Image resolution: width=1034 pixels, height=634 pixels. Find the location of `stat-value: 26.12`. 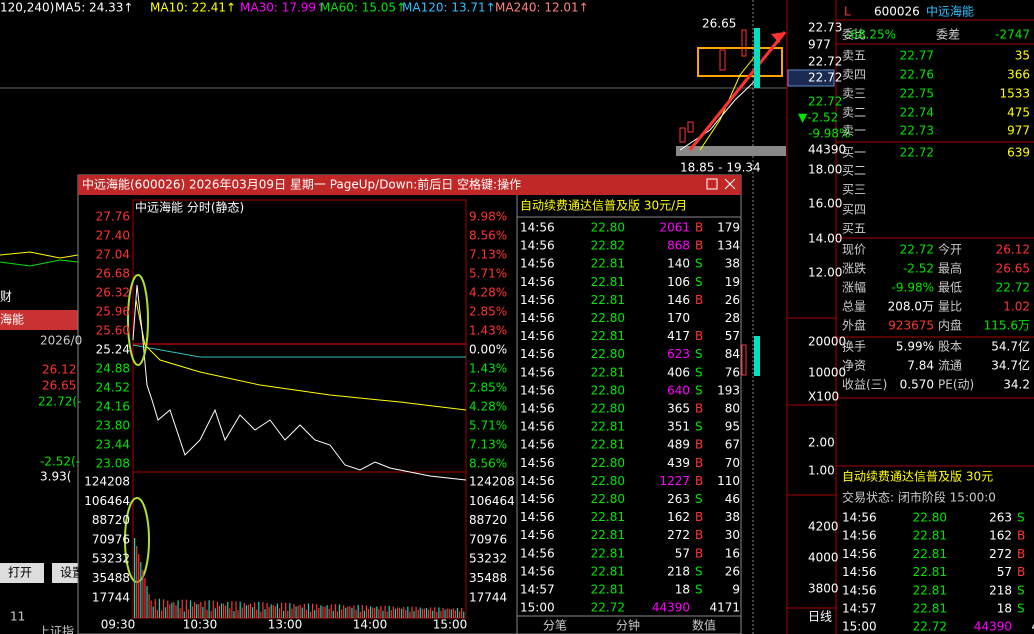

stat-value: 26.12 is located at coordinates (1013, 250).